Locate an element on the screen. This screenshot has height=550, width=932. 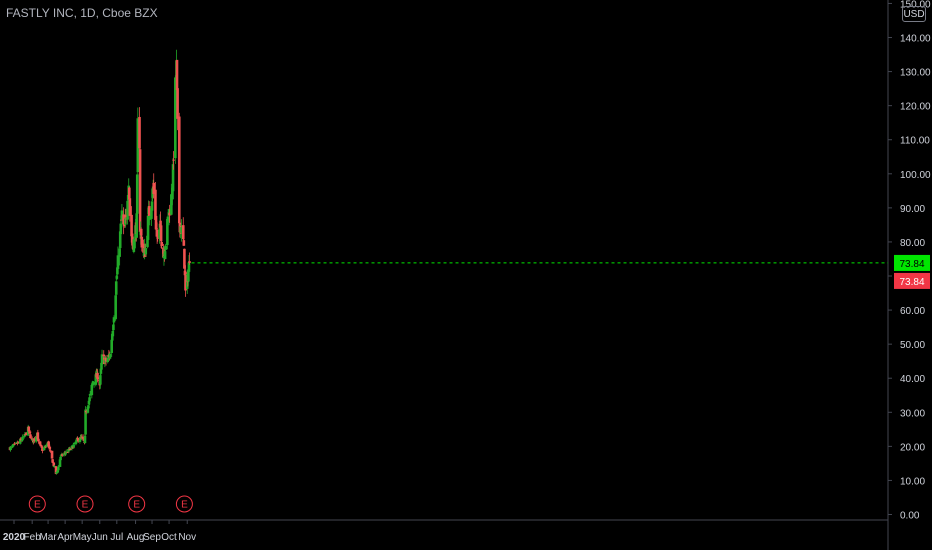
x-tick-label: Sep is located at coordinates (152, 537).